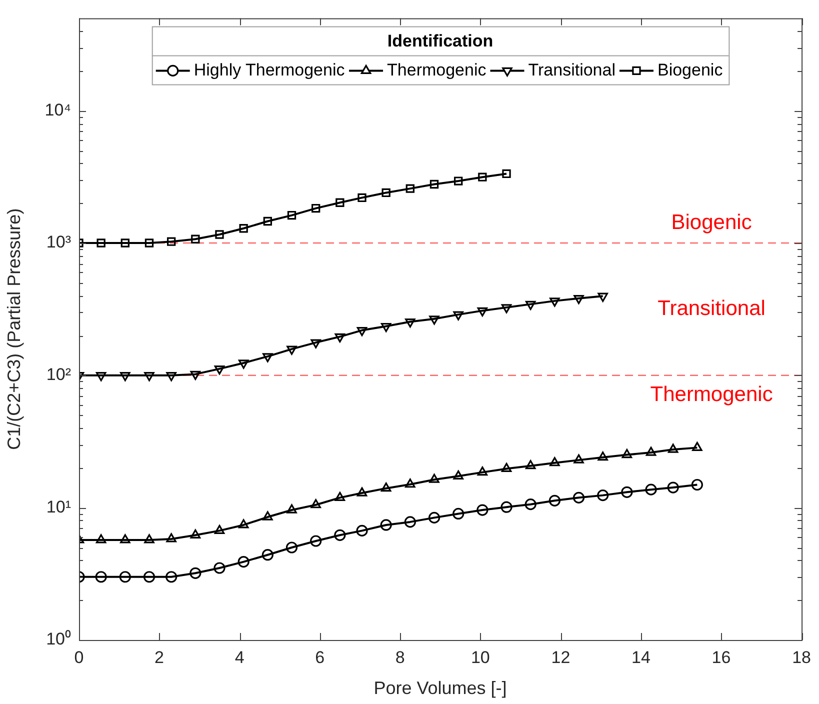 The height and width of the screenshot is (704, 819). What do you see at coordinates (572, 70) in the screenshot?
I see `legend-label: Transitional` at bounding box center [572, 70].